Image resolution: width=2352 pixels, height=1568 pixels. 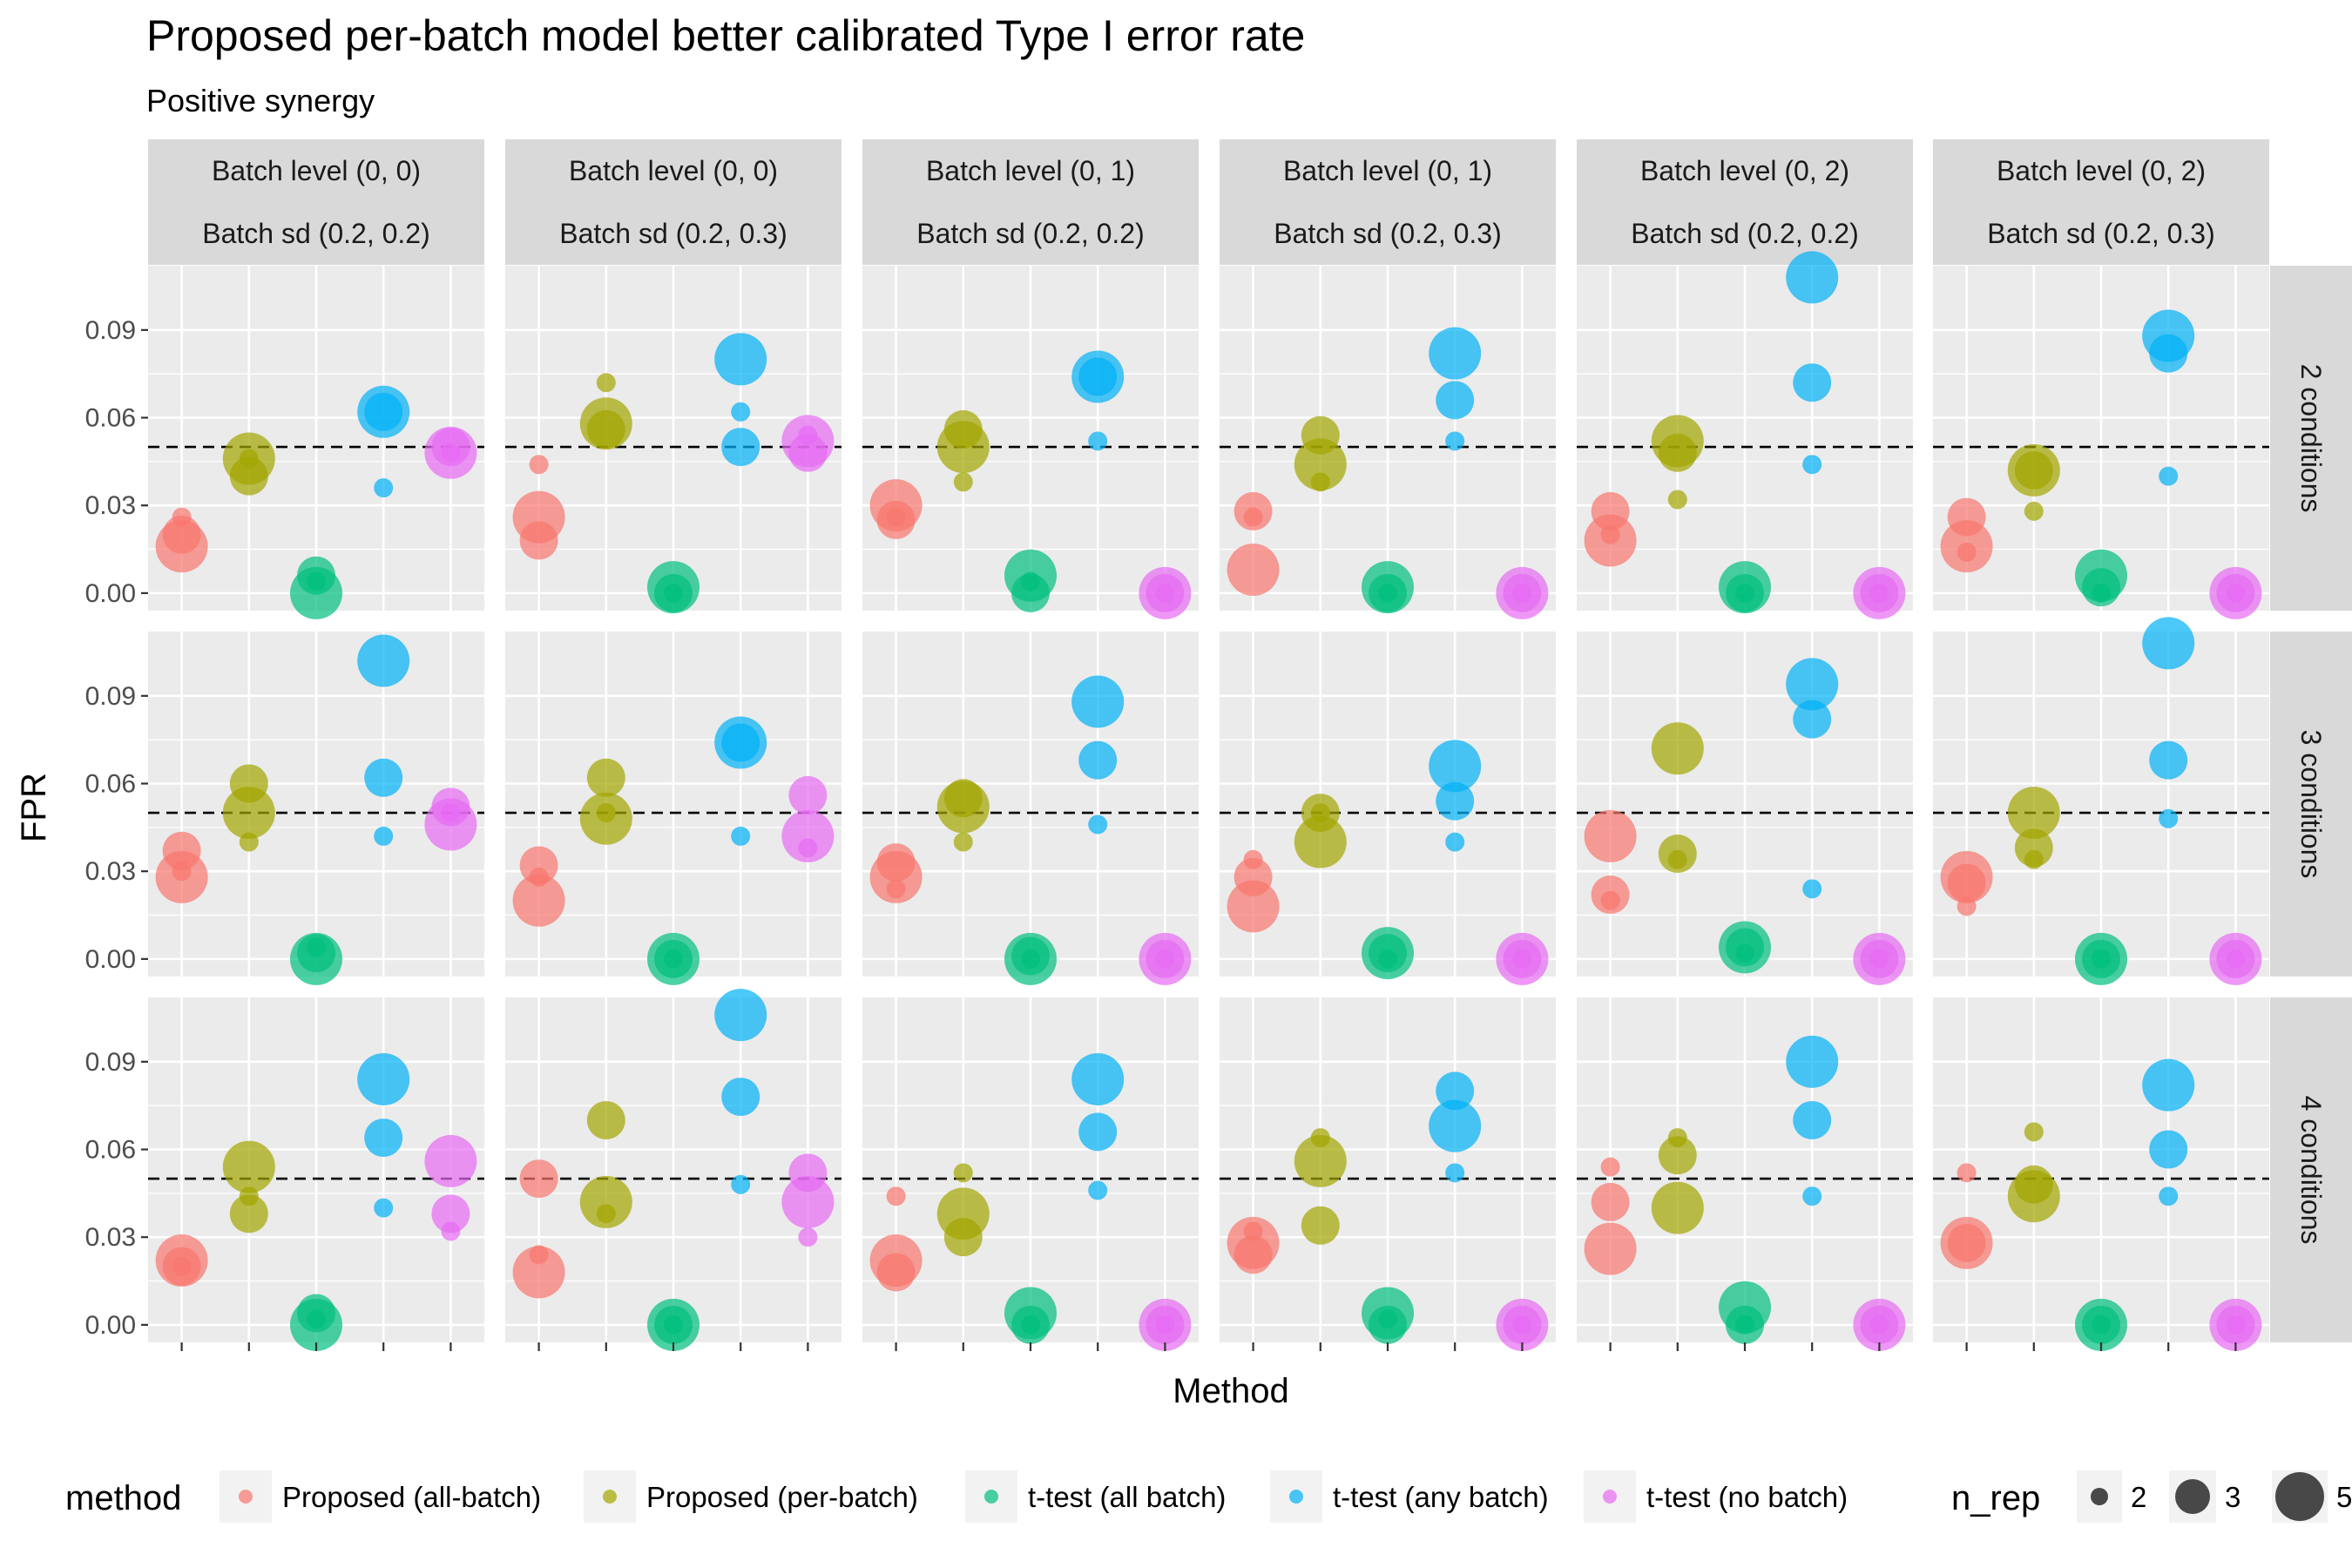 I want to click on y-tick-label: 0.09, so click(x=110, y=1063).